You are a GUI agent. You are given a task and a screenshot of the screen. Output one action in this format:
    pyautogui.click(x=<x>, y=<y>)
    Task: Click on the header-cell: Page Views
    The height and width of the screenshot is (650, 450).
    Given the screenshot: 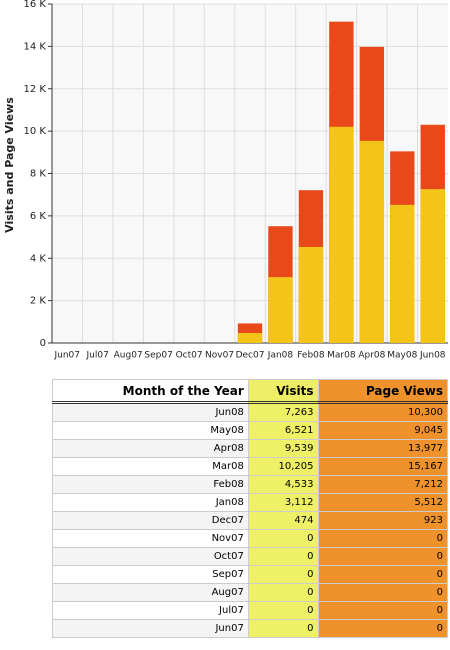 What is the action you would take?
    pyautogui.click(x=383, y=391)
    